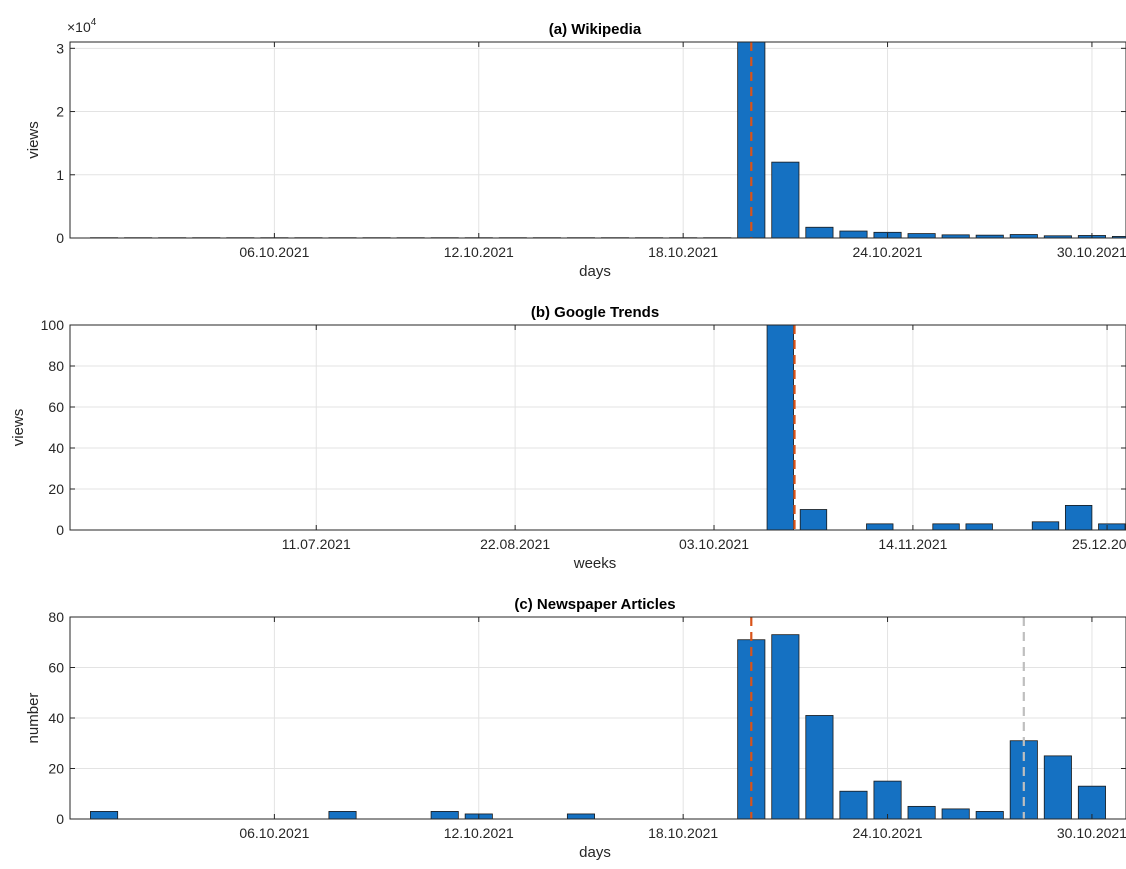  I want to click on wikipedia-y-tick-label: 0, so click(60, 238).